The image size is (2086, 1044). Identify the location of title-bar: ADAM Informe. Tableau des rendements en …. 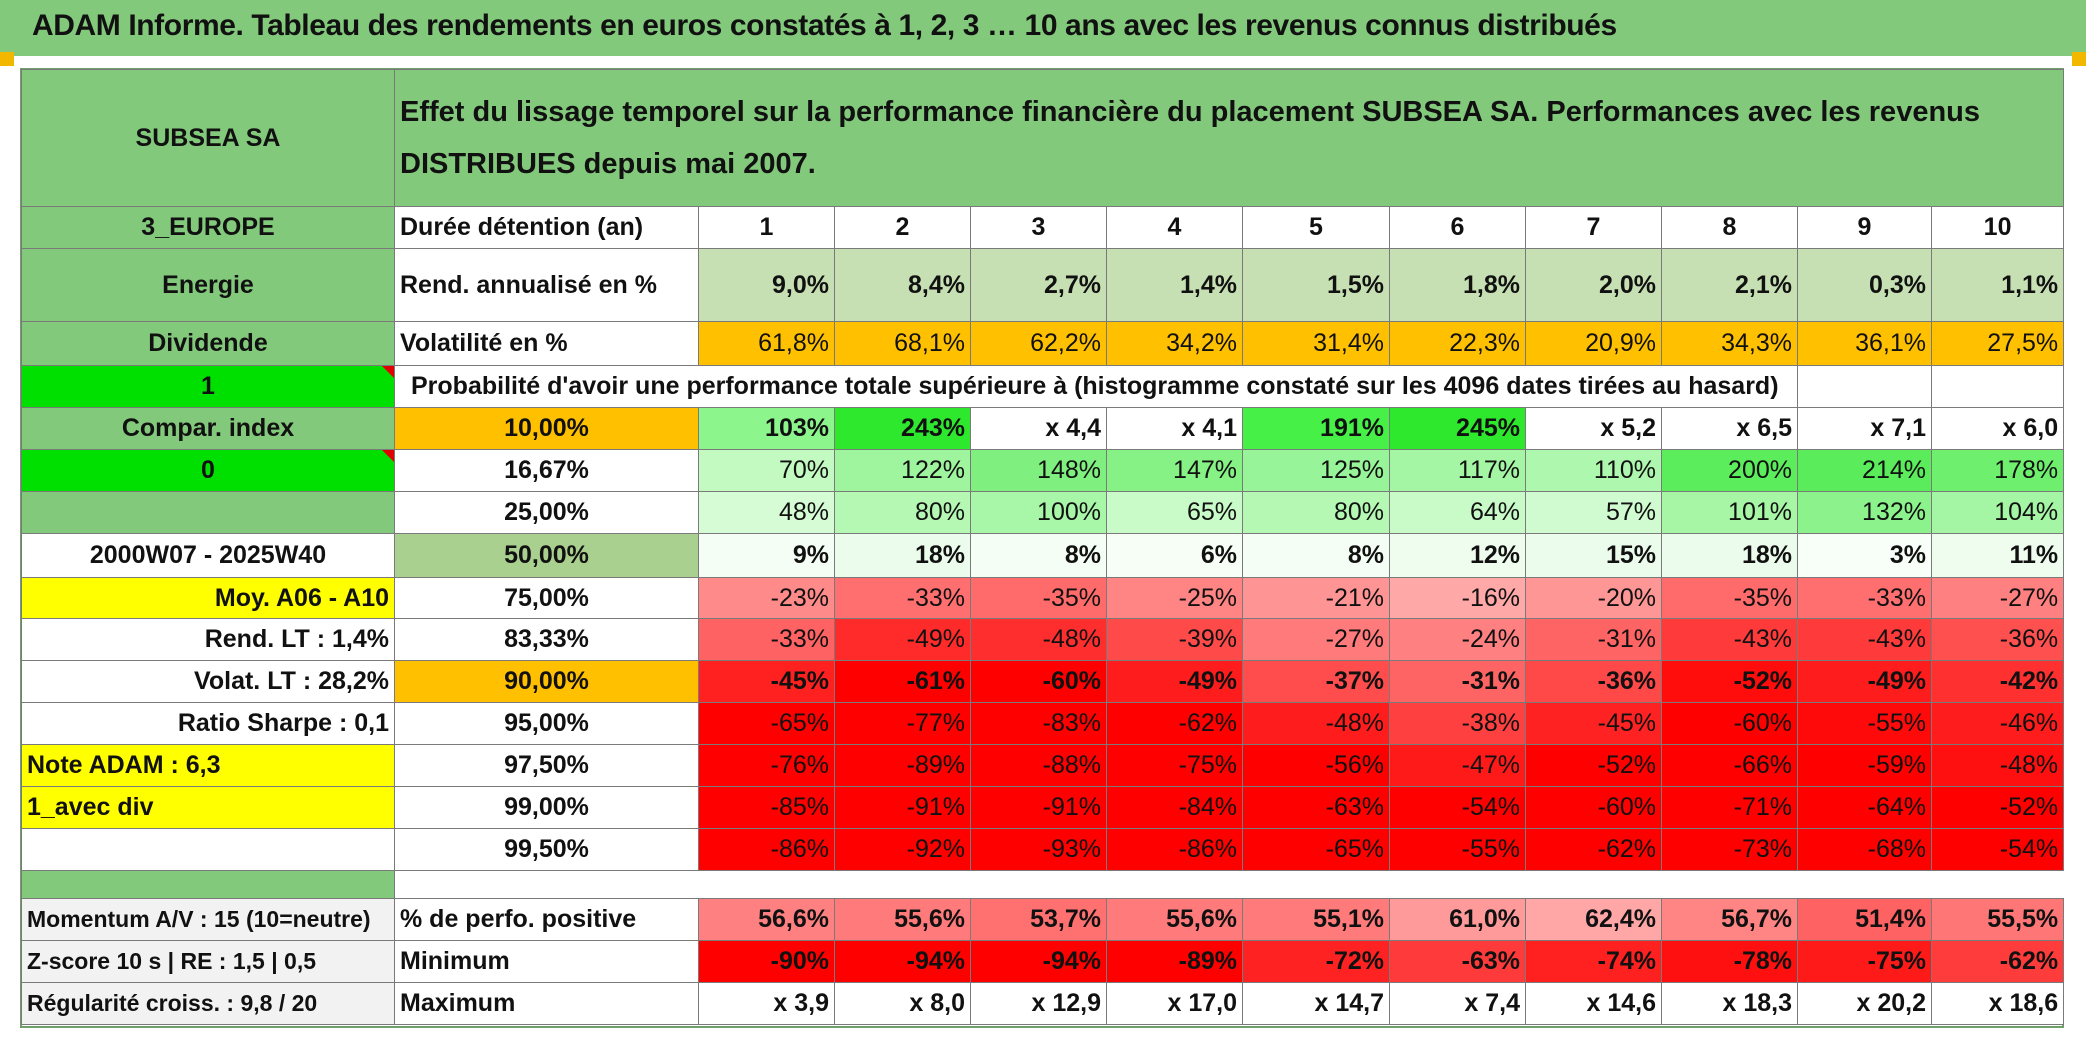
(1043, 28).